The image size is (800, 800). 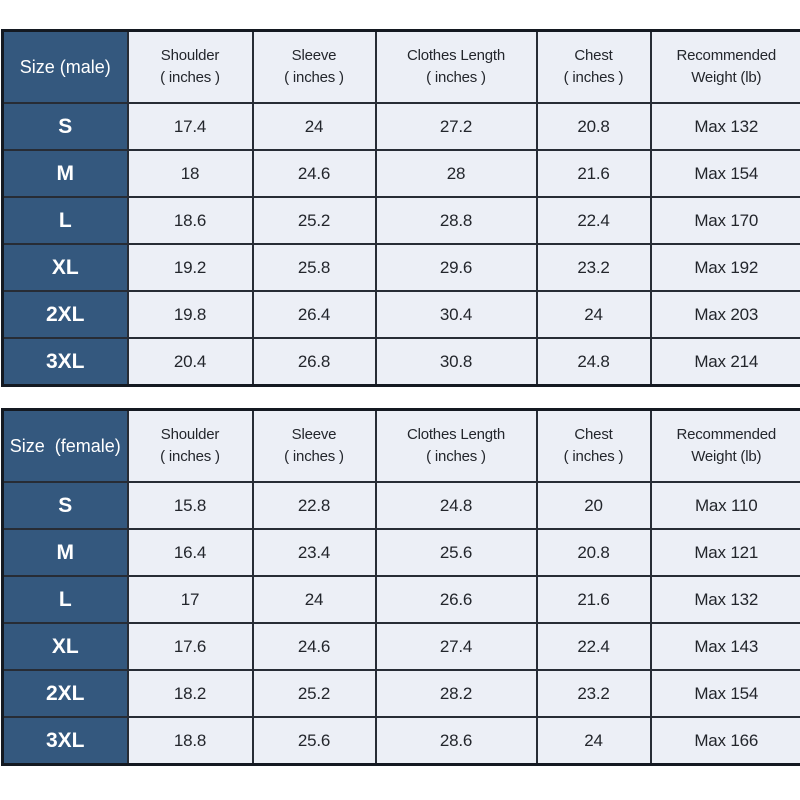 I want to click on value-cell: 17, so click(x=190, y=599).